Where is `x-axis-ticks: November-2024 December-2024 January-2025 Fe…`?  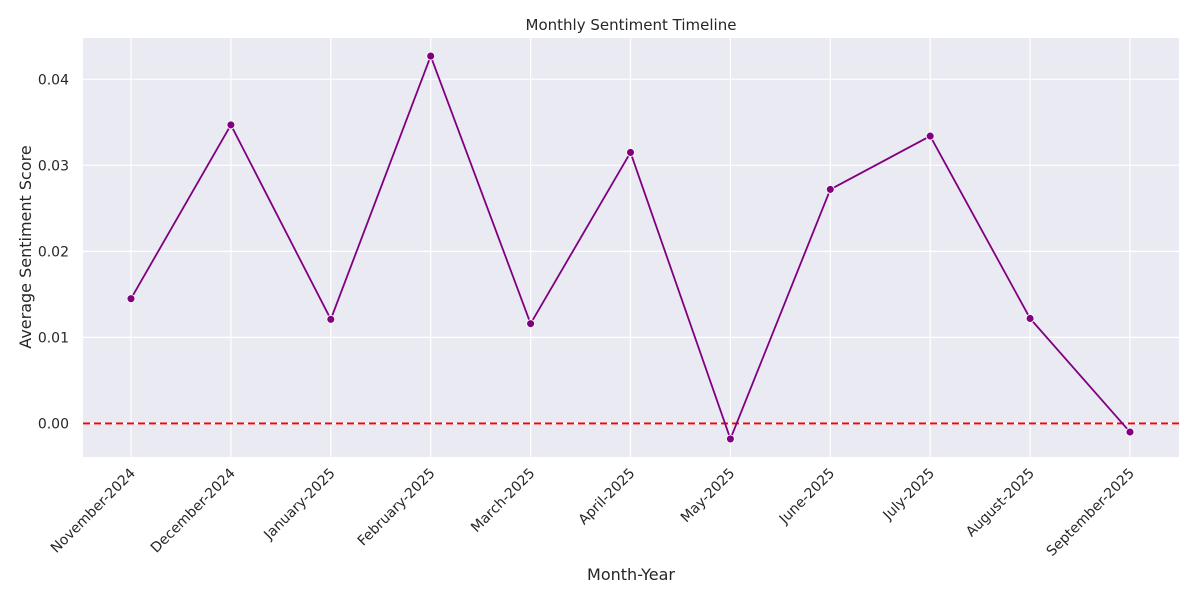
x-axis-ticks: November-2024 December-2024 January-2025 Fe… is located at coordinates (593, 512).